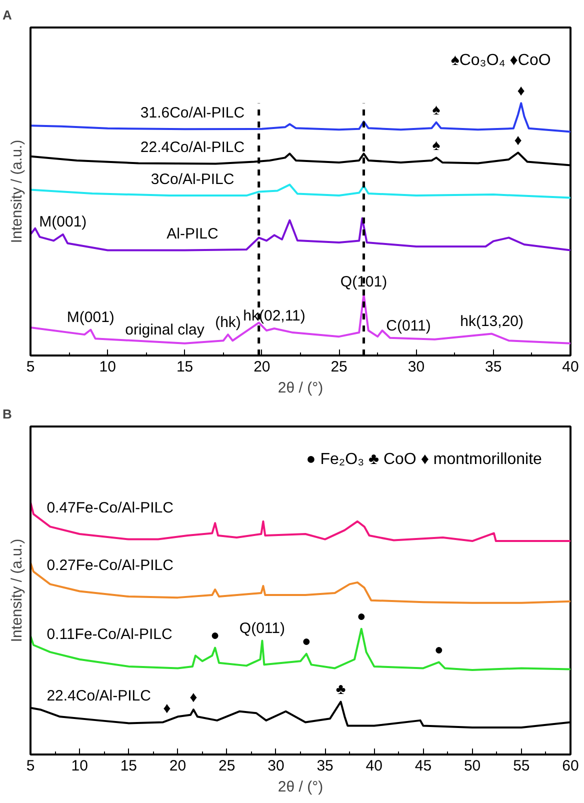 This screenshot has height=803, width=584. Describe the element at coordinates (500, 60) in the screenshot. I see `text: ♠Co₃O₄ ♦CoO` at that location.